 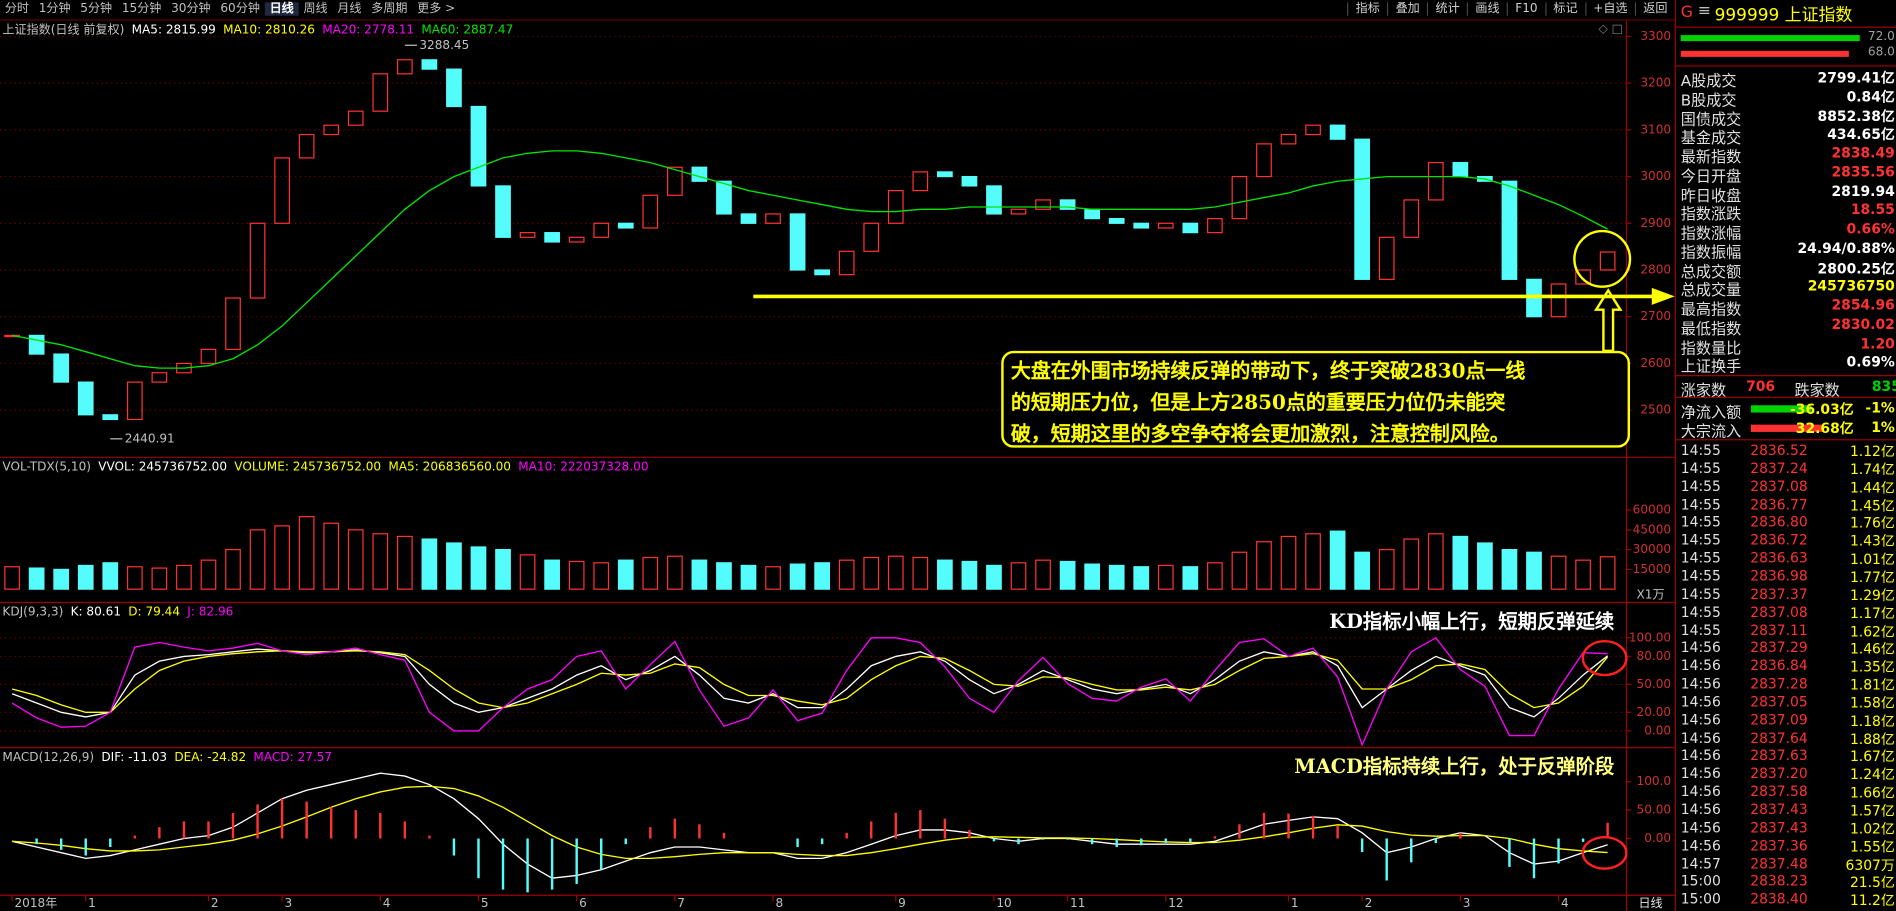 I want to click on stat-value: 2854.96, so click(x=1863, y=305).